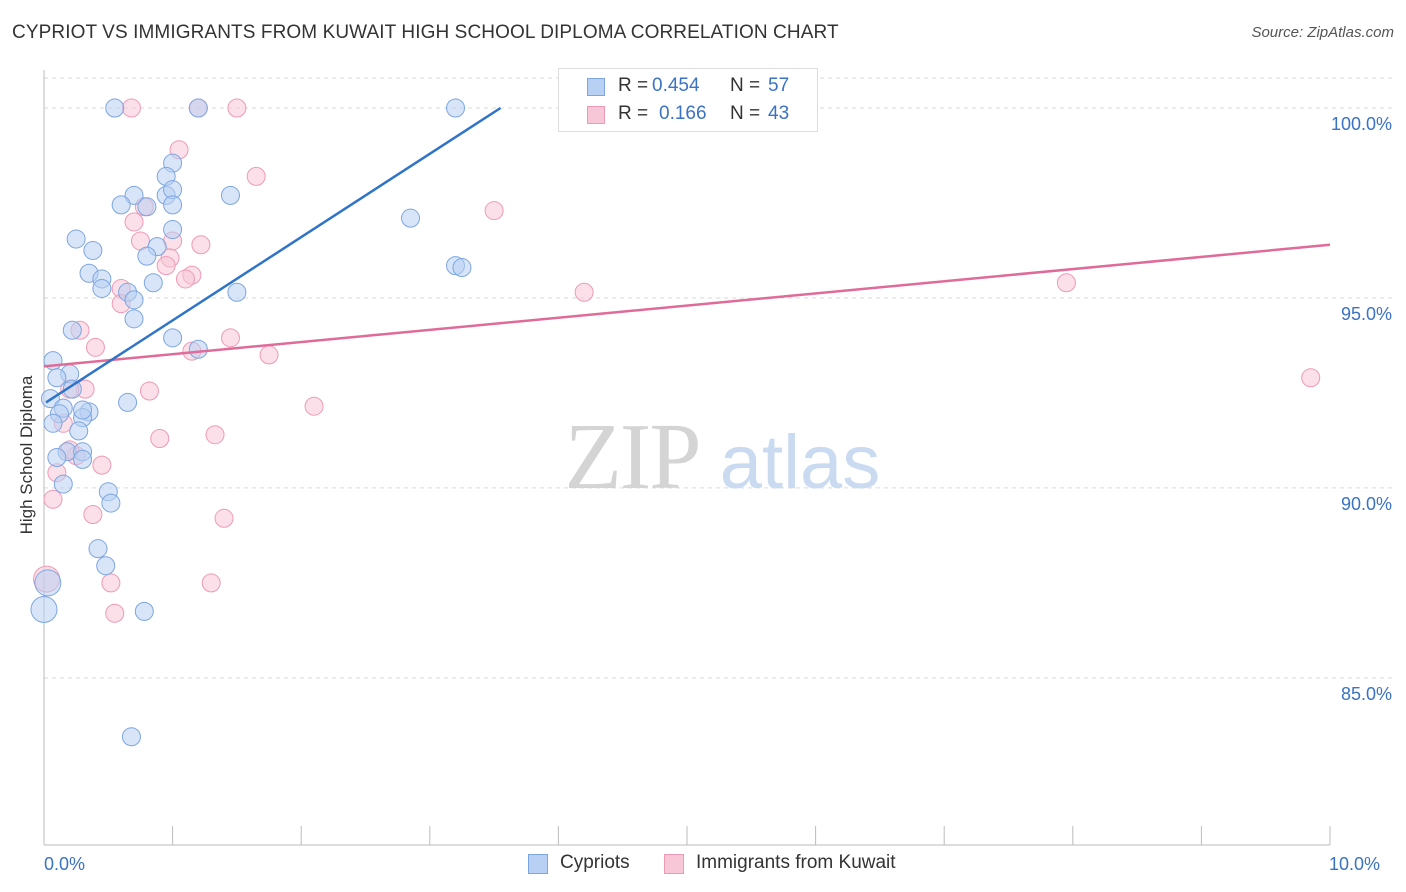 The image size is (1406, 892). I want to click on x-tick-label: 0.0%, so click(64, 864).